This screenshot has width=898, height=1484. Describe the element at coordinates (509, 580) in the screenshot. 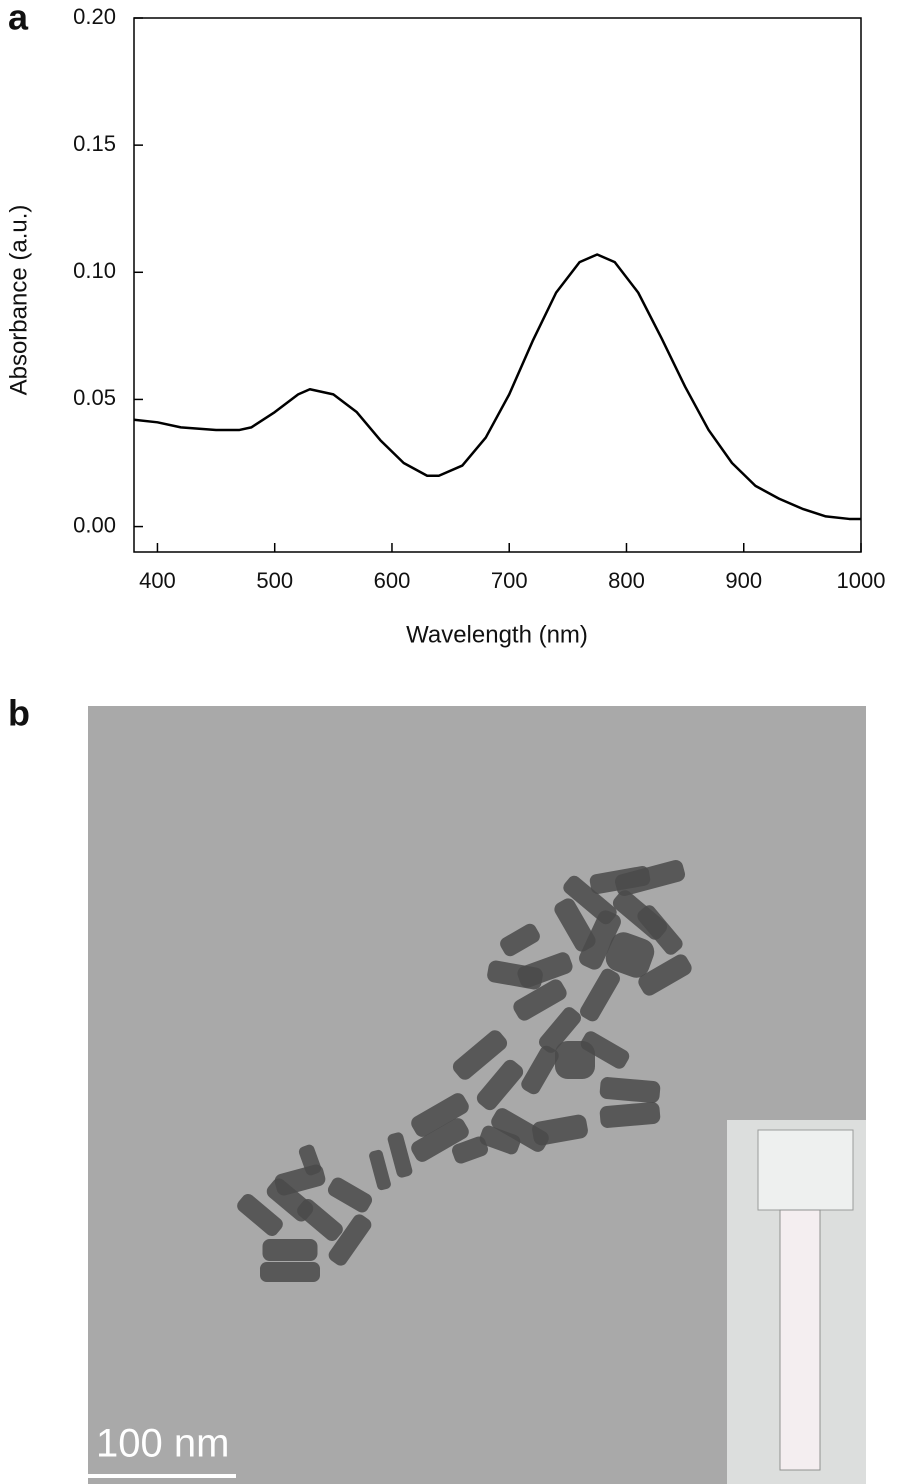

I see `x-tick-label: 700` at that location.